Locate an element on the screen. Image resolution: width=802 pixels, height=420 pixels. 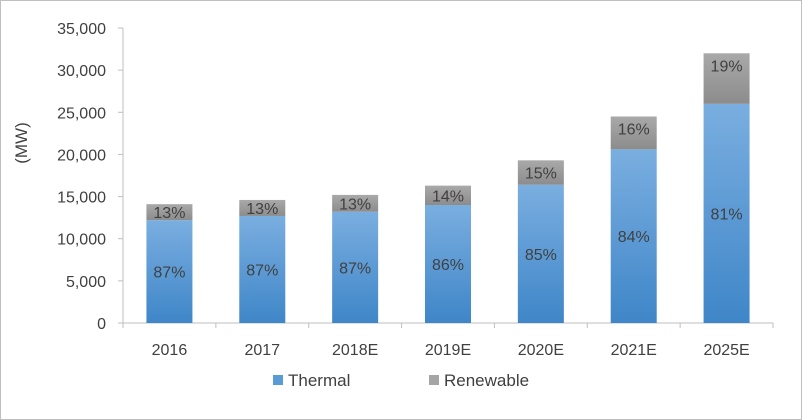
bar-thermal-2016 is located at coordinates (169, 271).